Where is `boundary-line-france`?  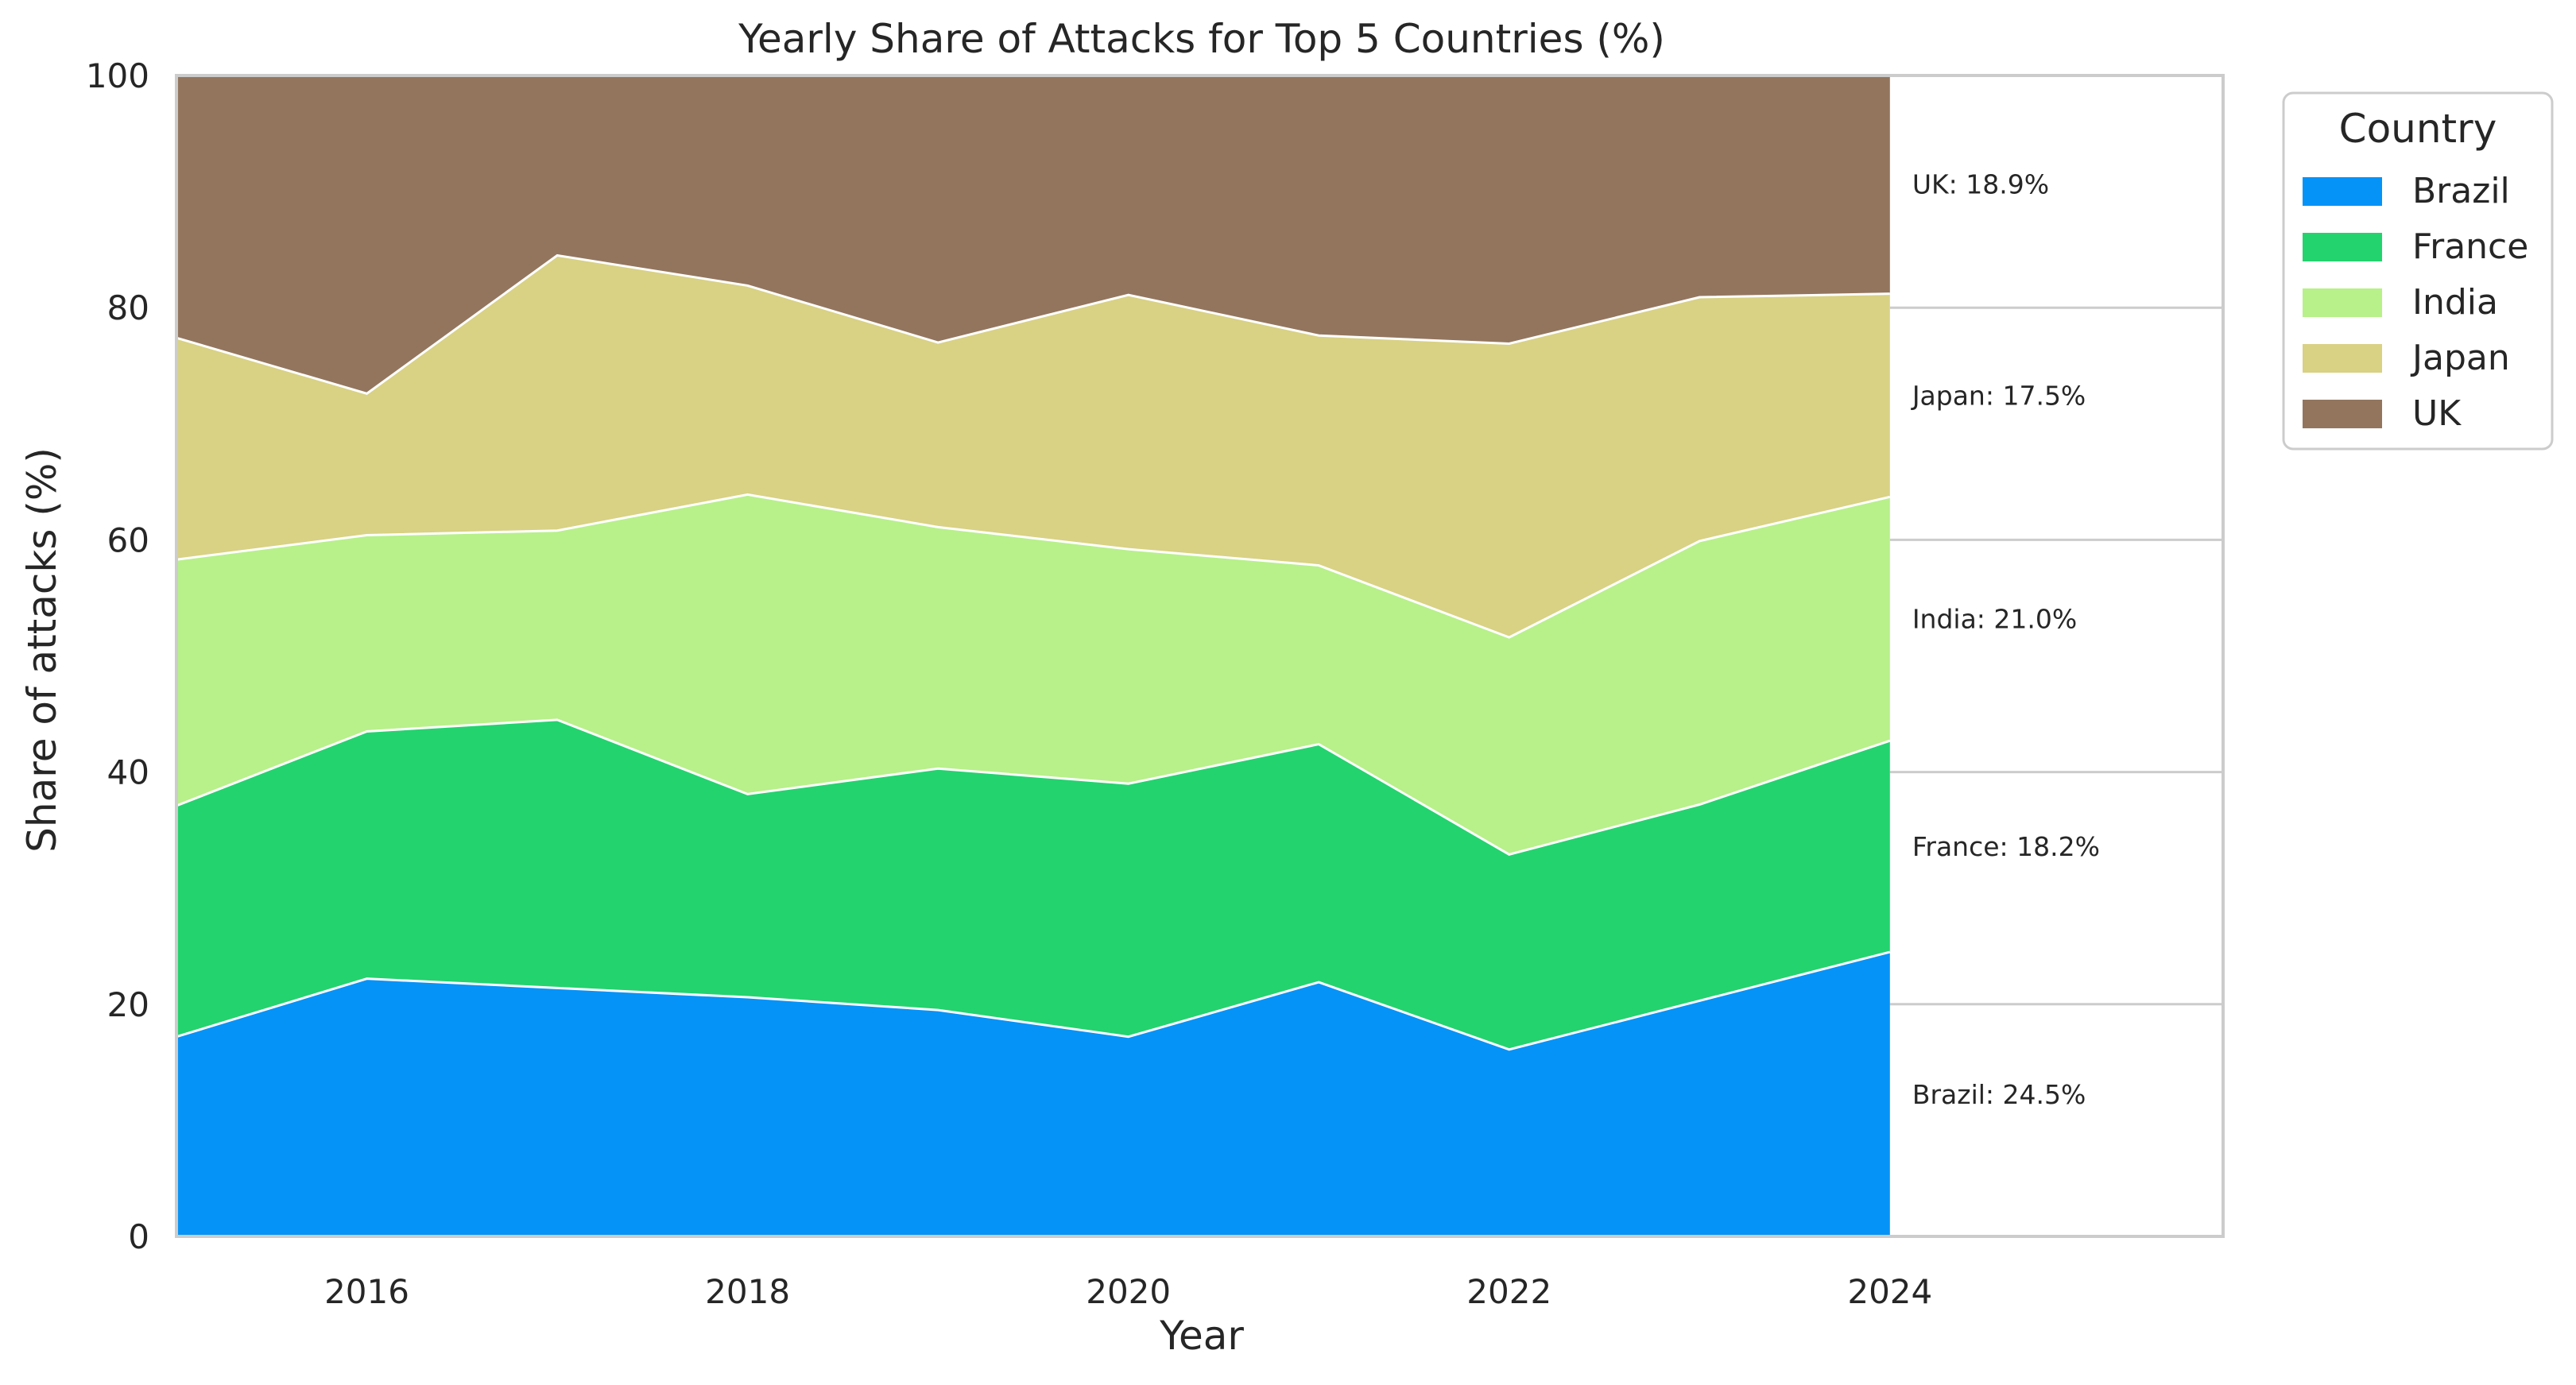
boundary-line-france is located at coordinates (1033, 787).